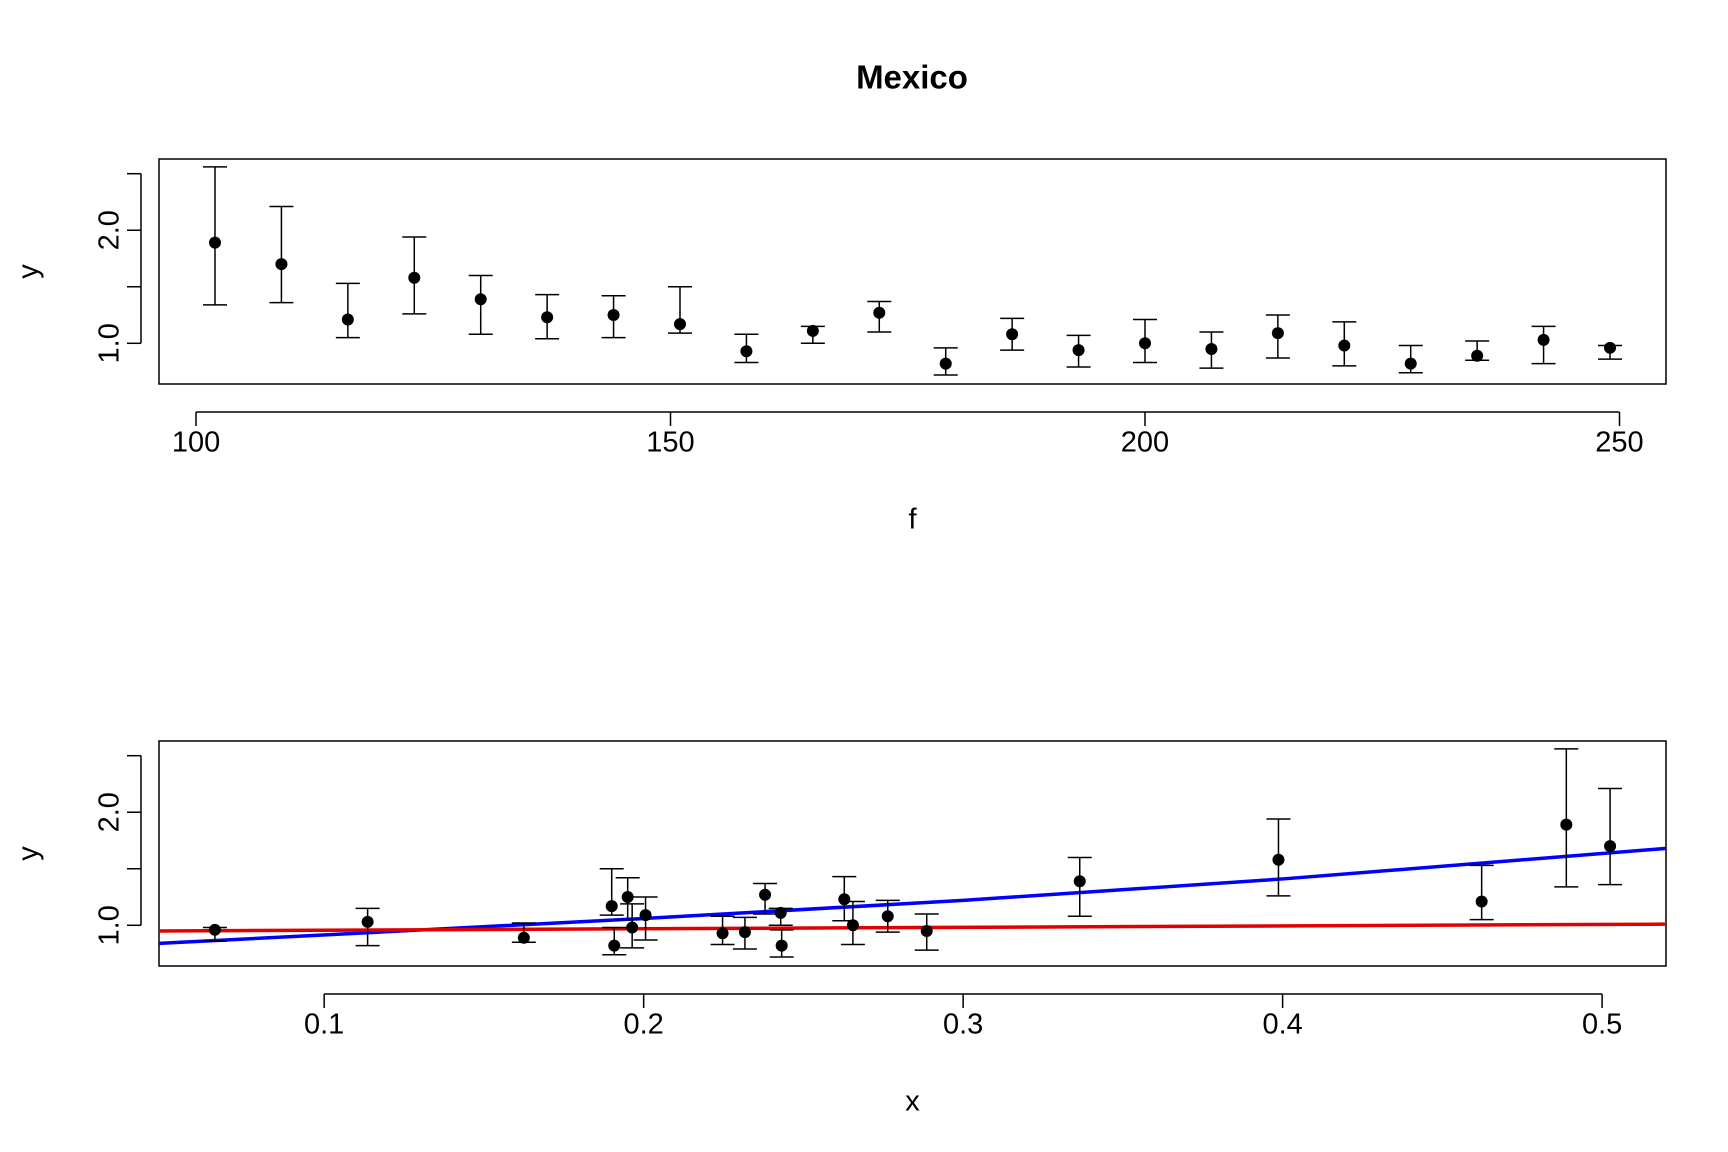 Image resolution: width=1728 pixels, height=1152 pixels. Describe the element at coordinates (963, 1025) in the screenshot. I see `x-tick-label: 0.3` at that location.